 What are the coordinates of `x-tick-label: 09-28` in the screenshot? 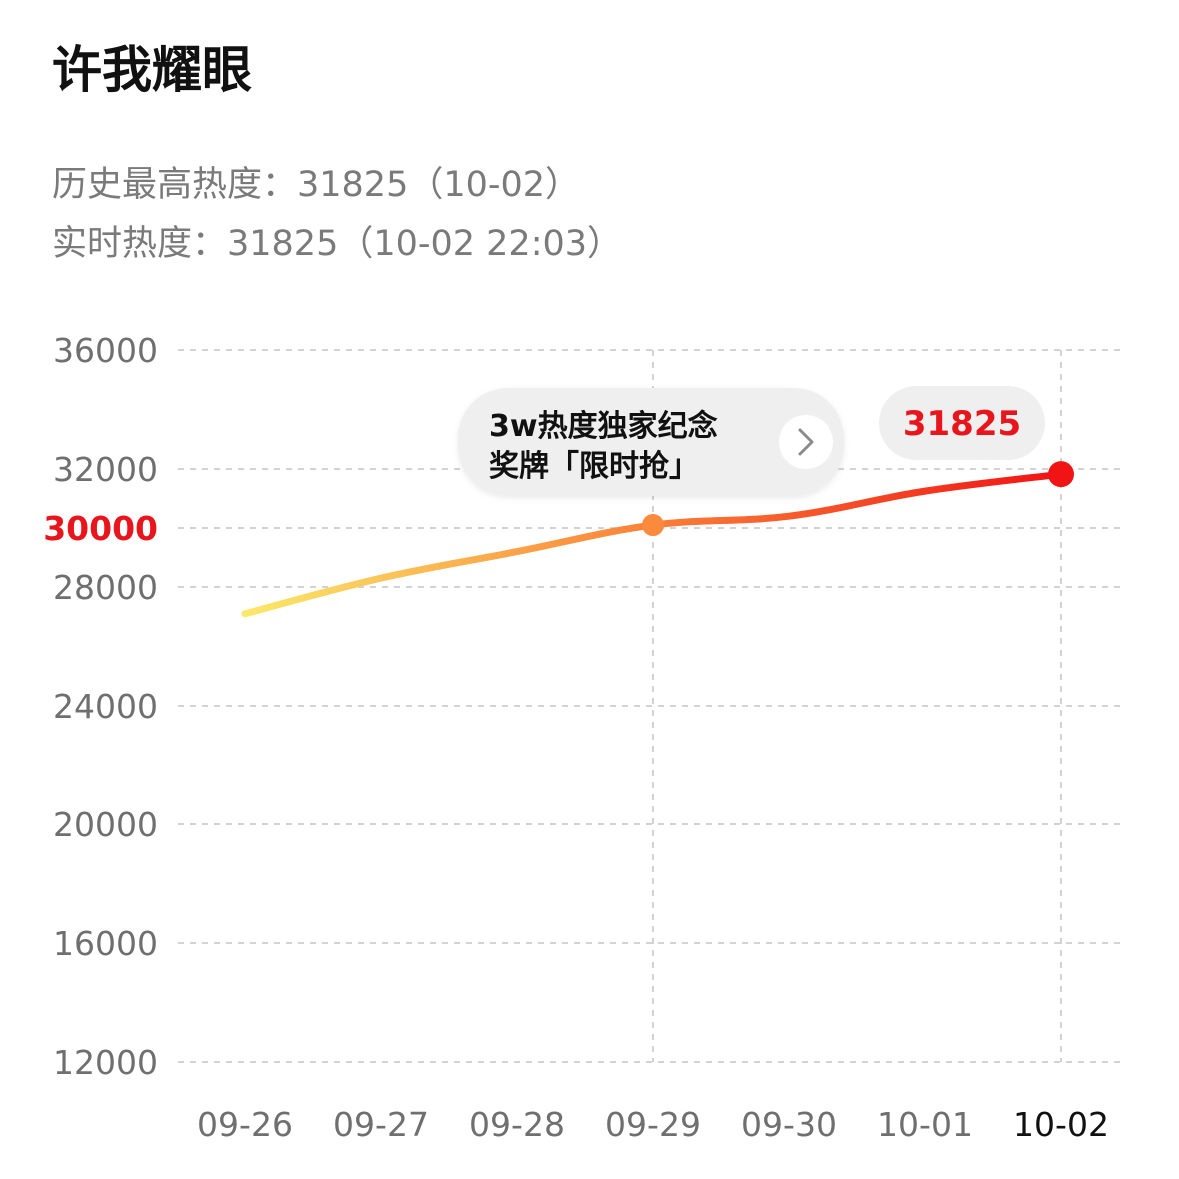 It's located at (517, 1124).